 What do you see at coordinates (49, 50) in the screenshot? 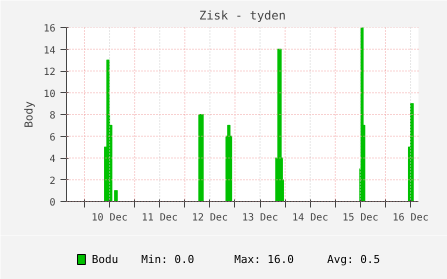
I see `y-tick-label: 14` at bounding box center [49, 50].